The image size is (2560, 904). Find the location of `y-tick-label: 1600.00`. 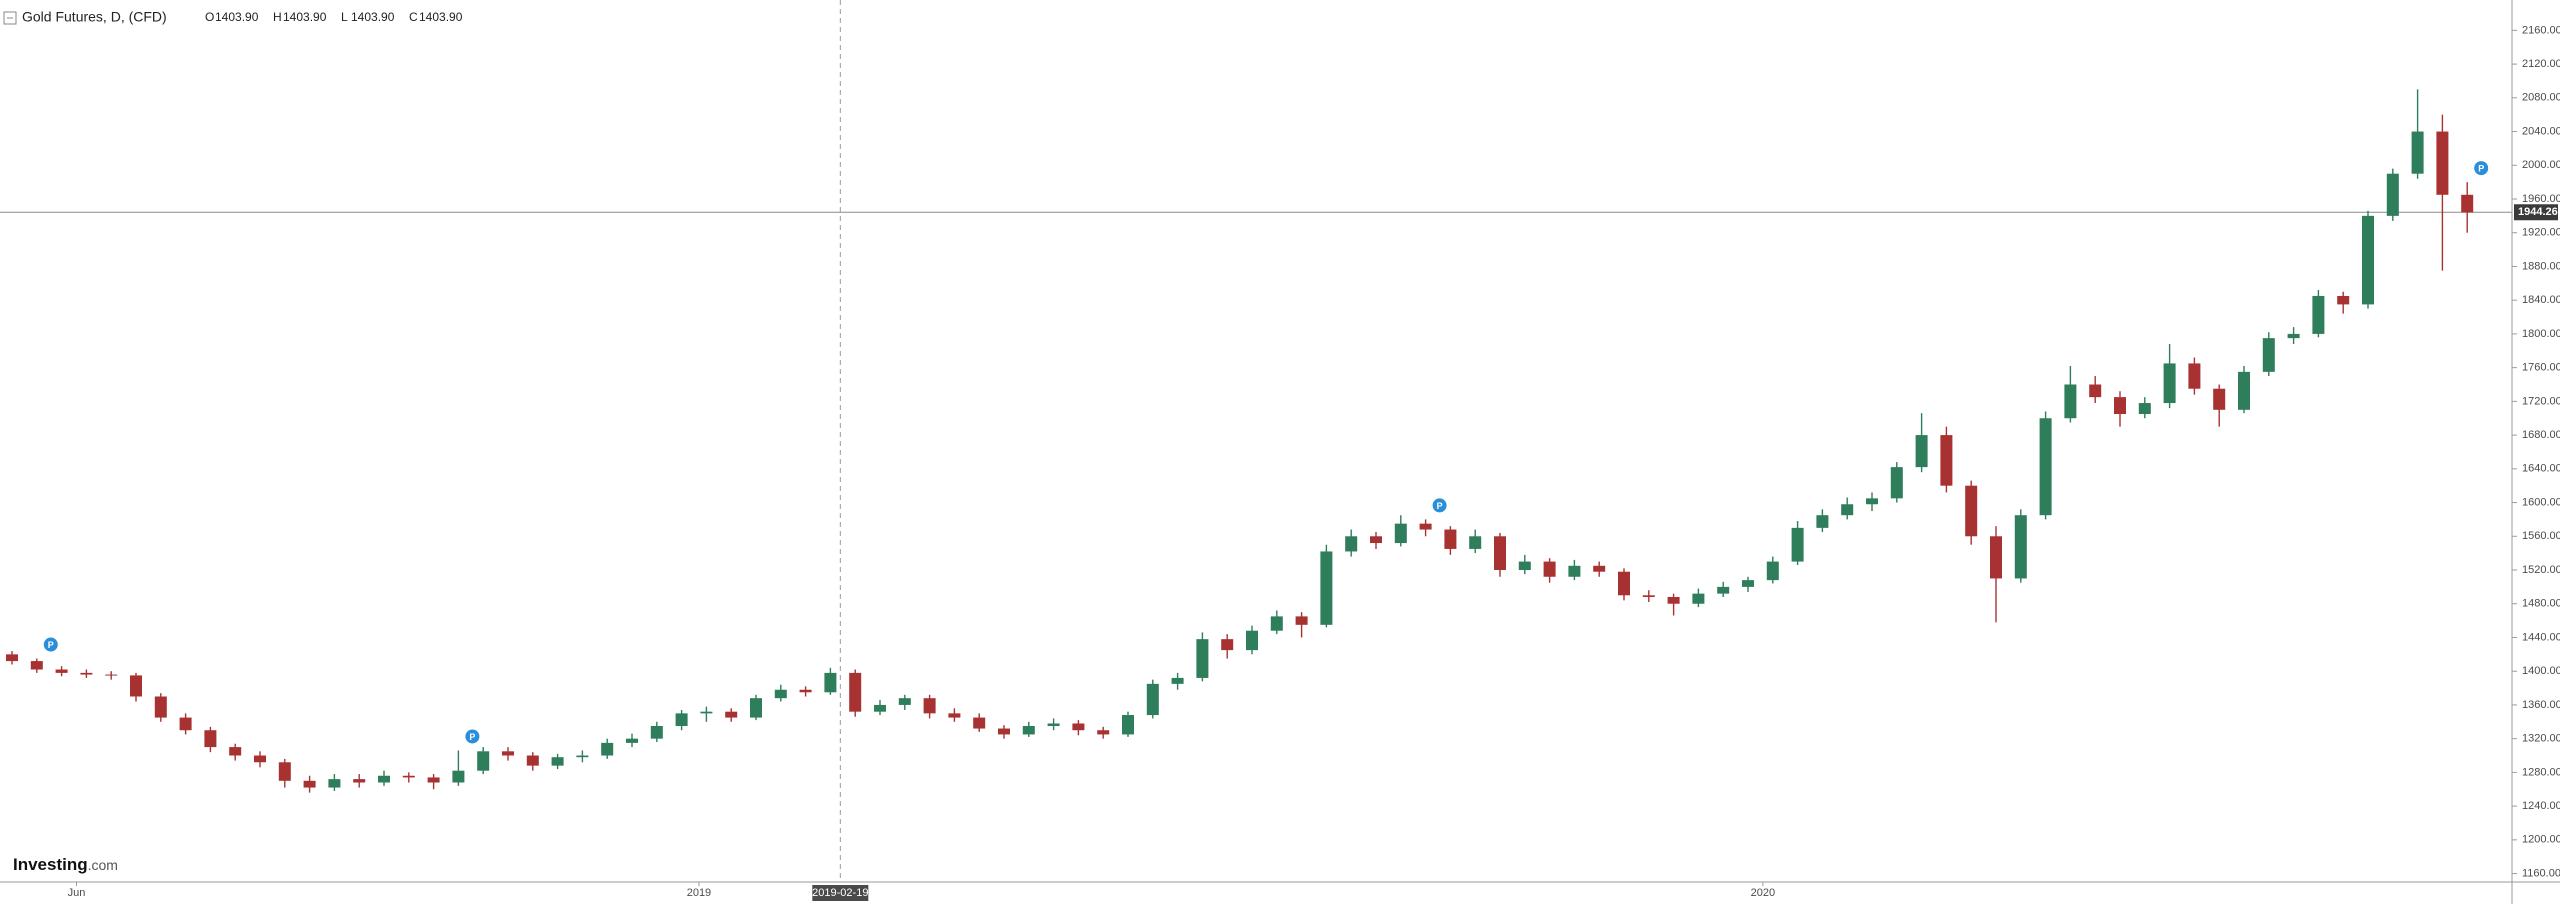

y-tick-label: 1600.00 is located at coordinates (2541, 502).